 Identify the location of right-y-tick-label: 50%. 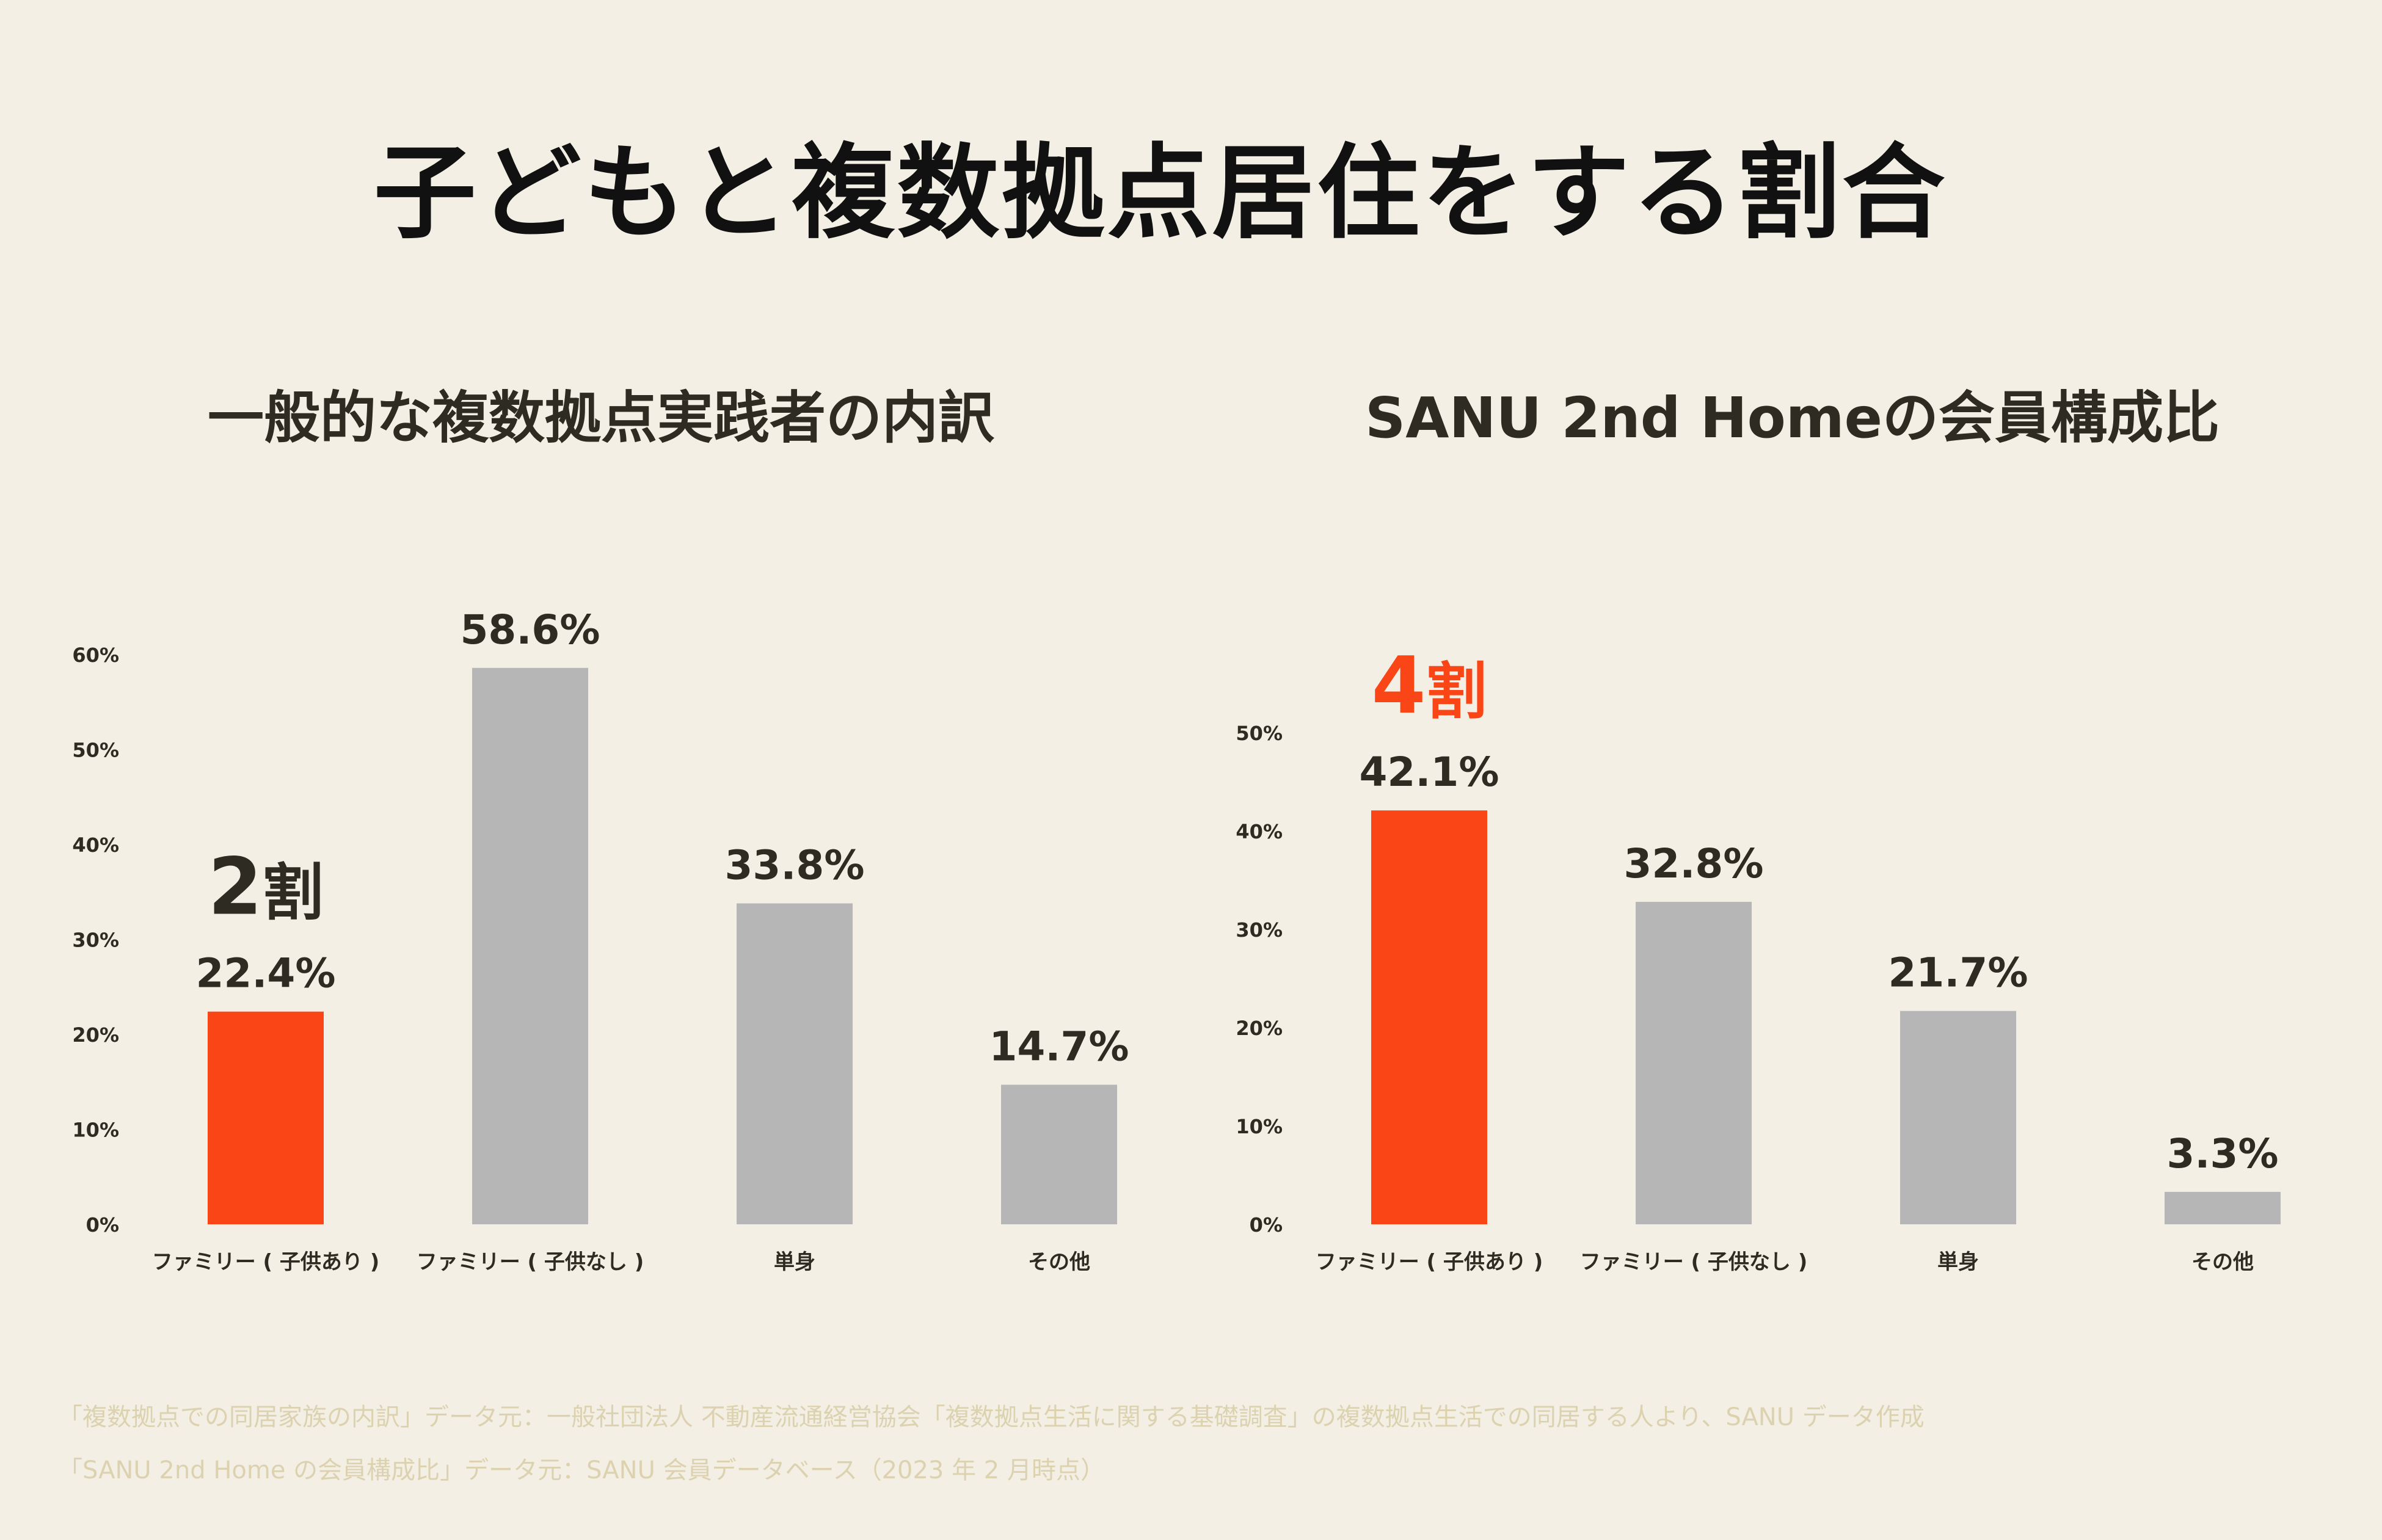
(1259, 733).